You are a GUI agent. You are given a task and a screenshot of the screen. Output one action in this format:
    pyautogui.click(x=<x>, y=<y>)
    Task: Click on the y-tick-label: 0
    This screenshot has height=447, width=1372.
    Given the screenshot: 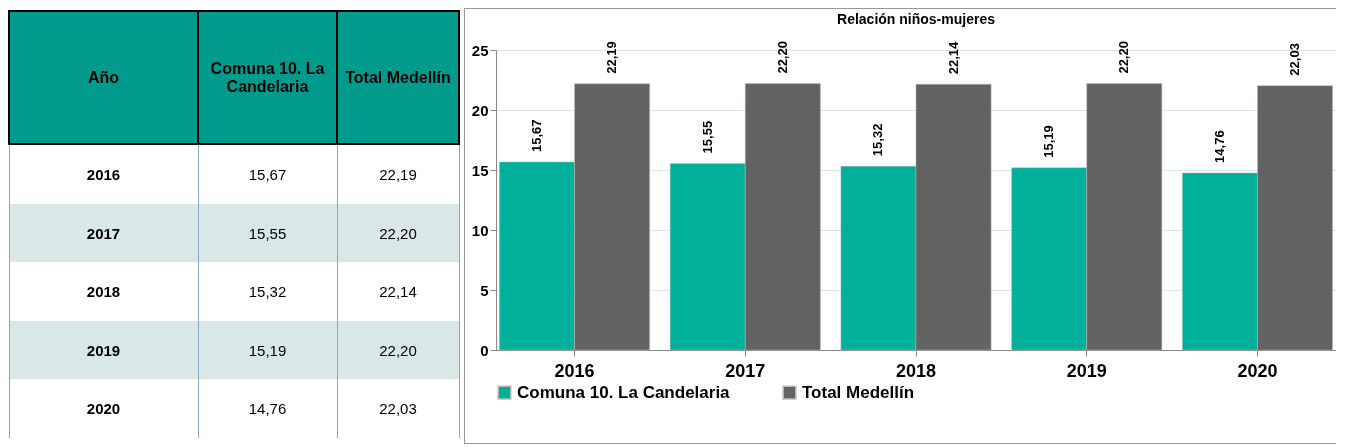 What is the action you would take?
    pyautogui.click(x=484, y=350)
    